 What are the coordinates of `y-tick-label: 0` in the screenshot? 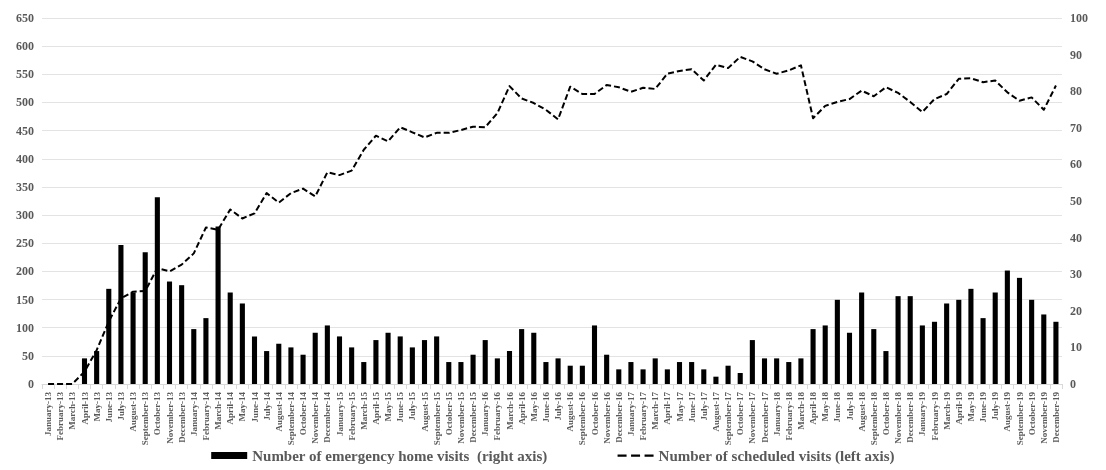 It's located at (31, 384).